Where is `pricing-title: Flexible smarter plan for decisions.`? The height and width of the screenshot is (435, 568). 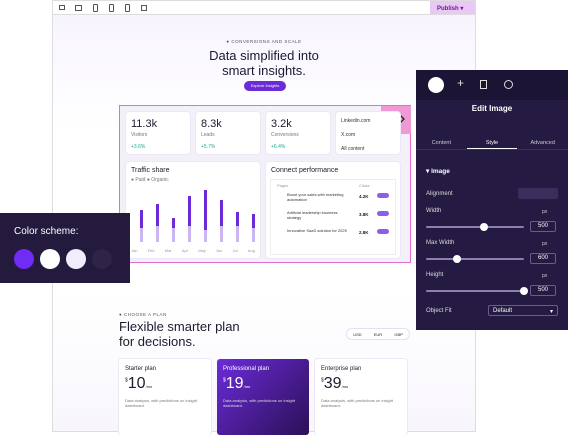
pricing-title: Flexible smarter plan for decisions. is located at coordinates (179, 334).